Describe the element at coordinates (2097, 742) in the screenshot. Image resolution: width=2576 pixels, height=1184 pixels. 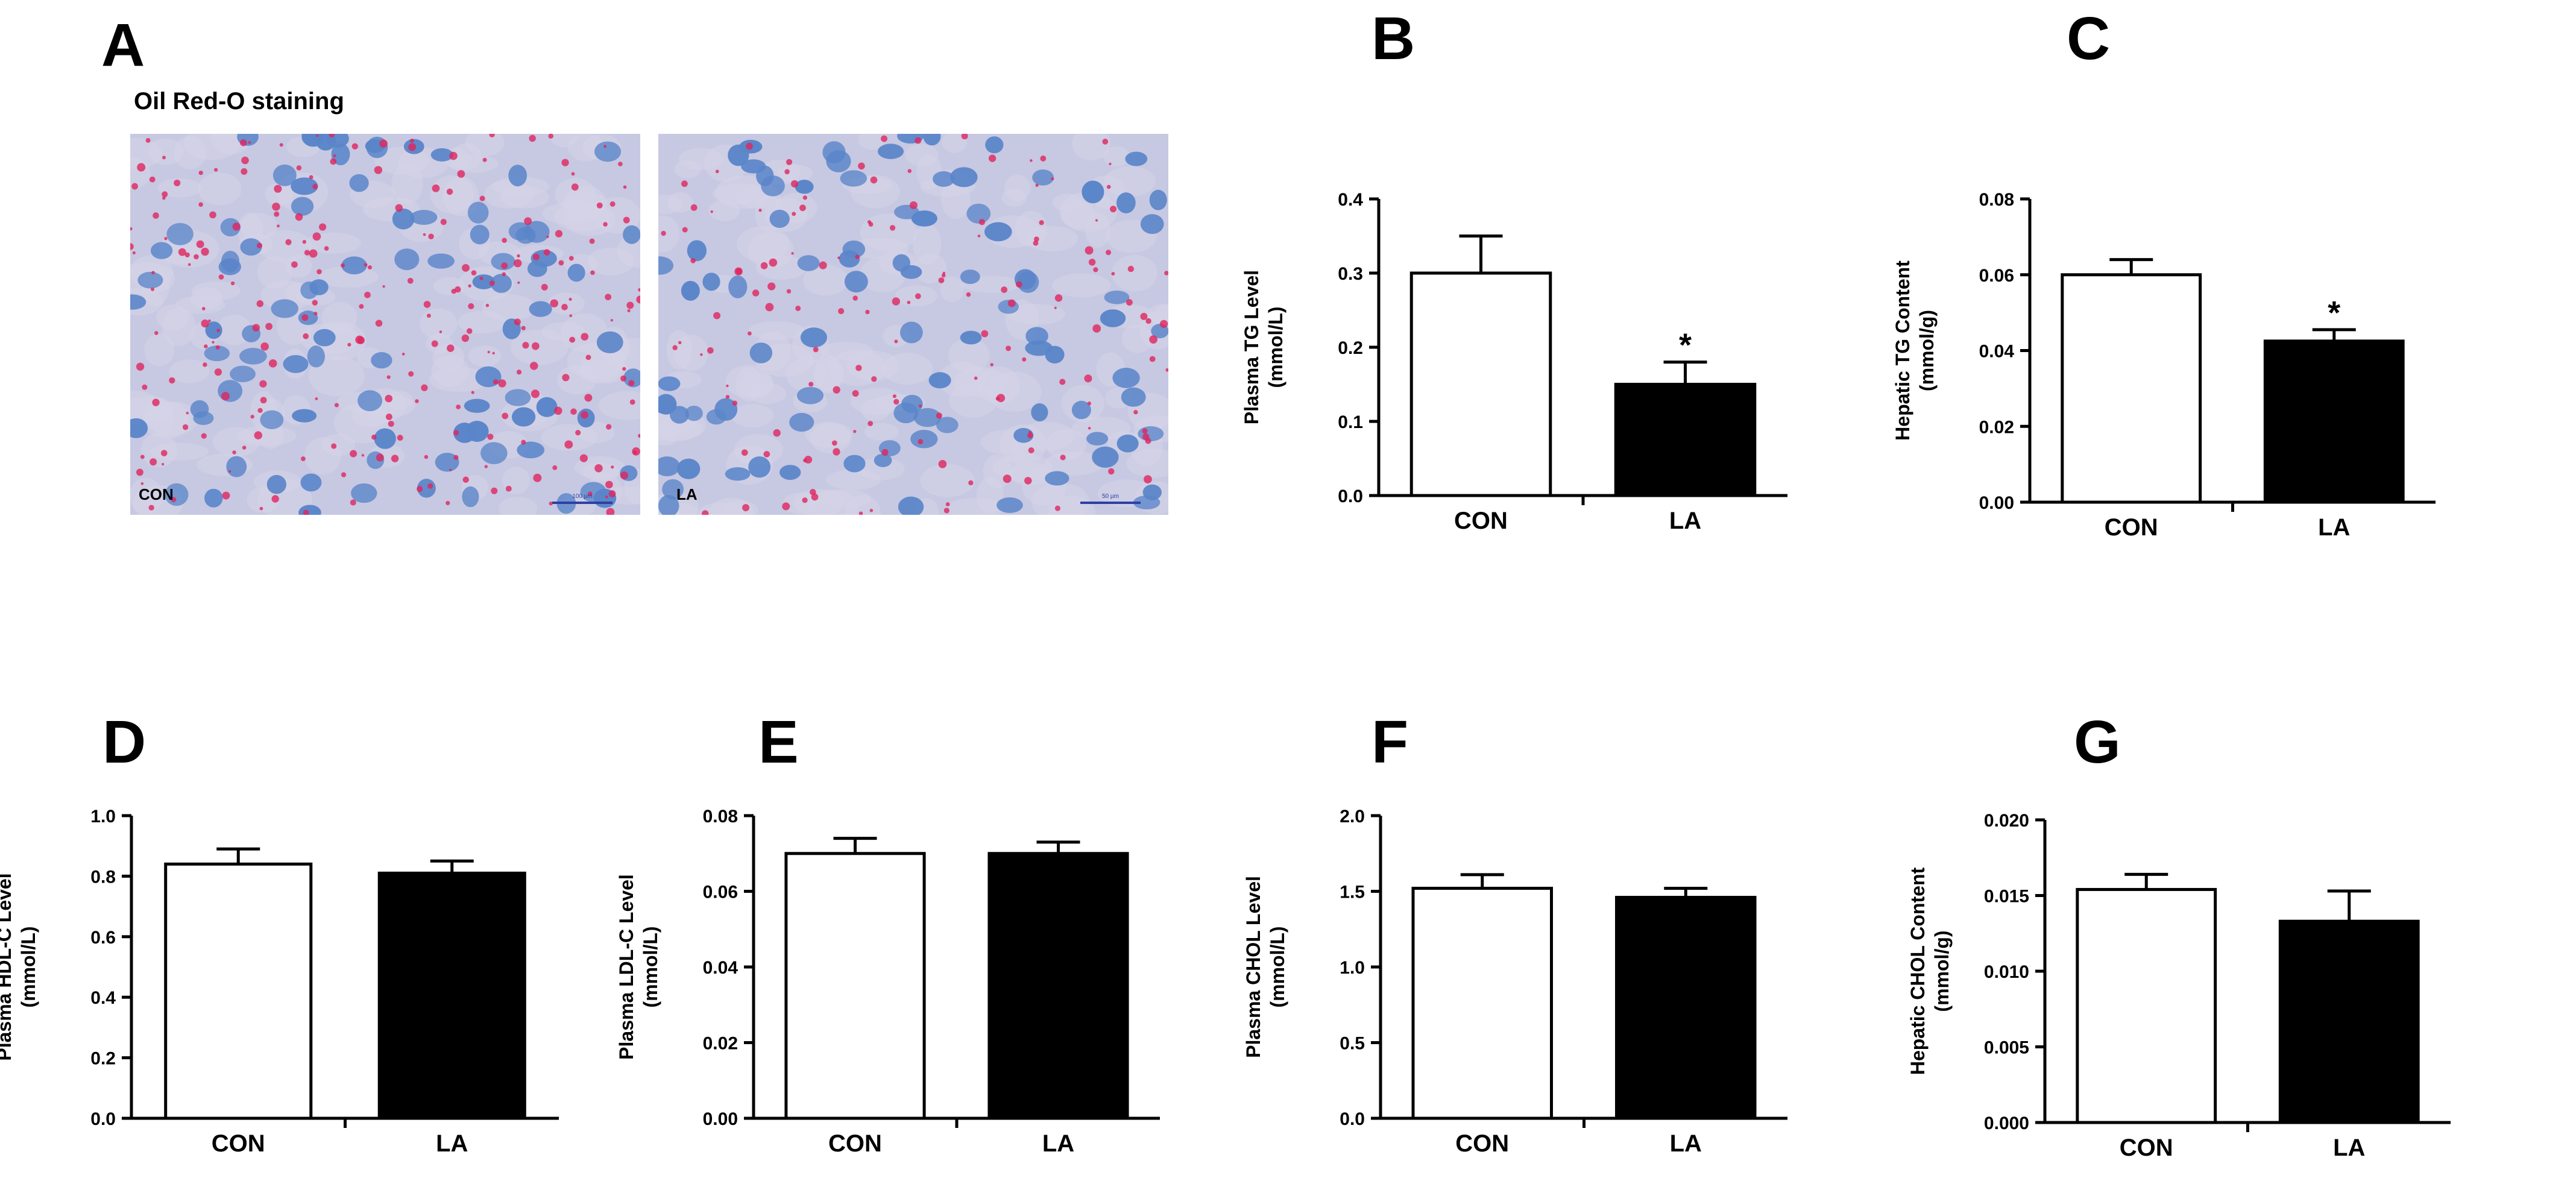
I see `panel-letter-g: G` at that location.